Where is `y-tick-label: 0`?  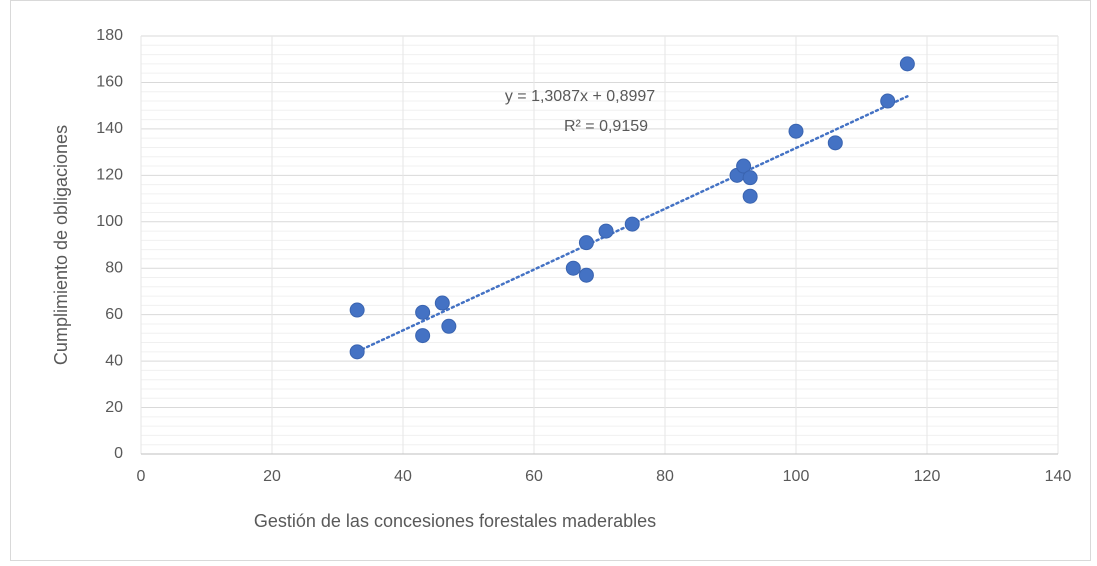 y-tick-label: 0 is located at coordinates (118, 453).